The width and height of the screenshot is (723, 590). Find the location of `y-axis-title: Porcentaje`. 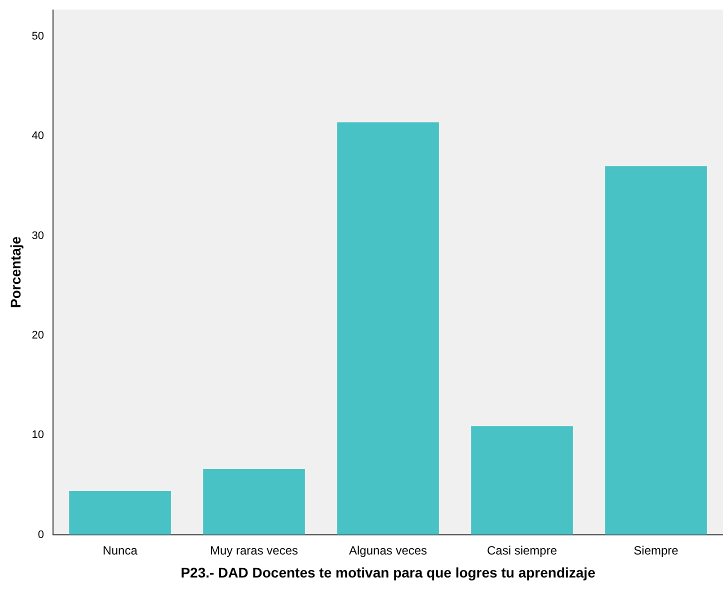

y-axis-title: Porcentaje is located at coordinates (15, 272).